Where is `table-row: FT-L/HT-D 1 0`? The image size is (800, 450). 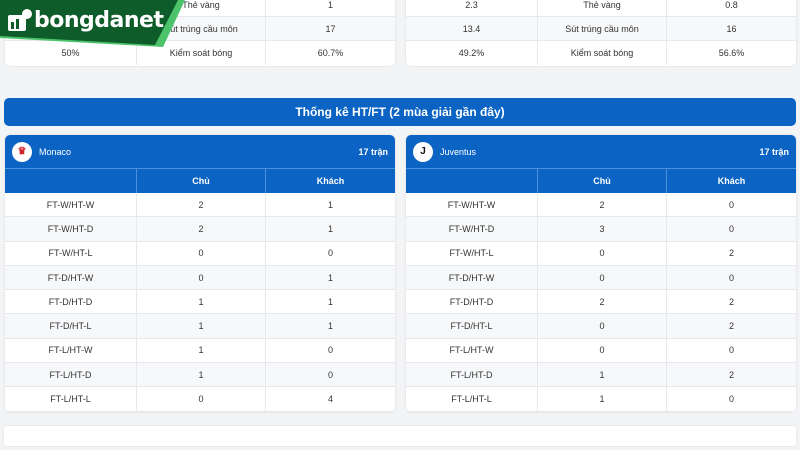 table-row: FT-L/HT-D 1 0 is located at coordinates (200, 375).